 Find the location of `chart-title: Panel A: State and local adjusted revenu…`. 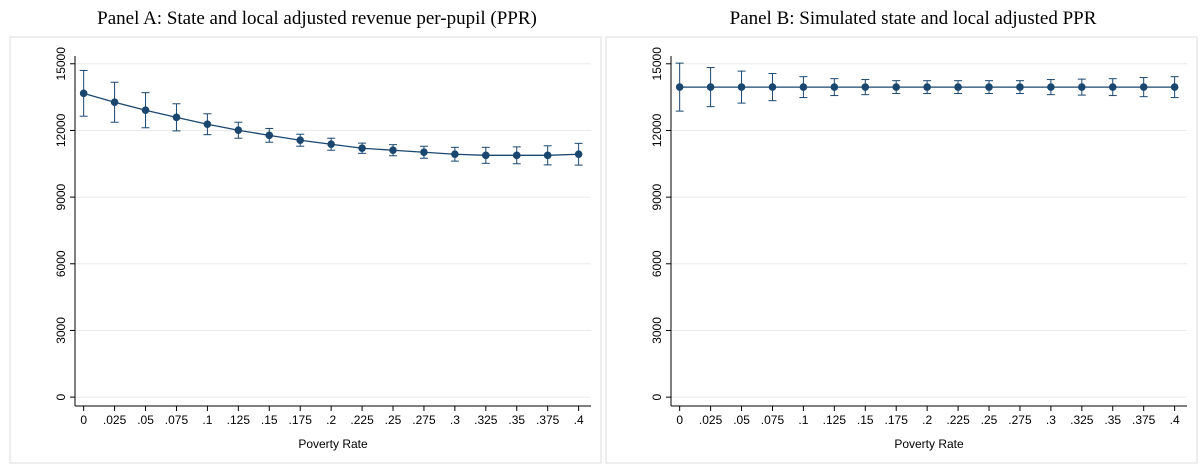

chart-title: Panel A: State and local adjusted revenu… is located at coordinates (317, 18).